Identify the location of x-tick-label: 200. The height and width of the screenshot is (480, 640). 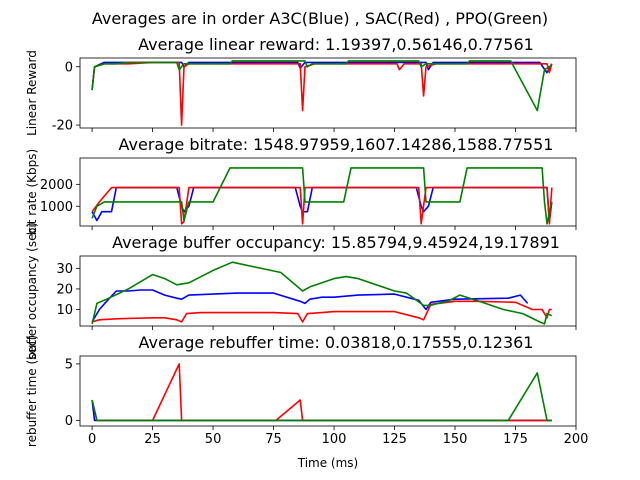
(576, 439).